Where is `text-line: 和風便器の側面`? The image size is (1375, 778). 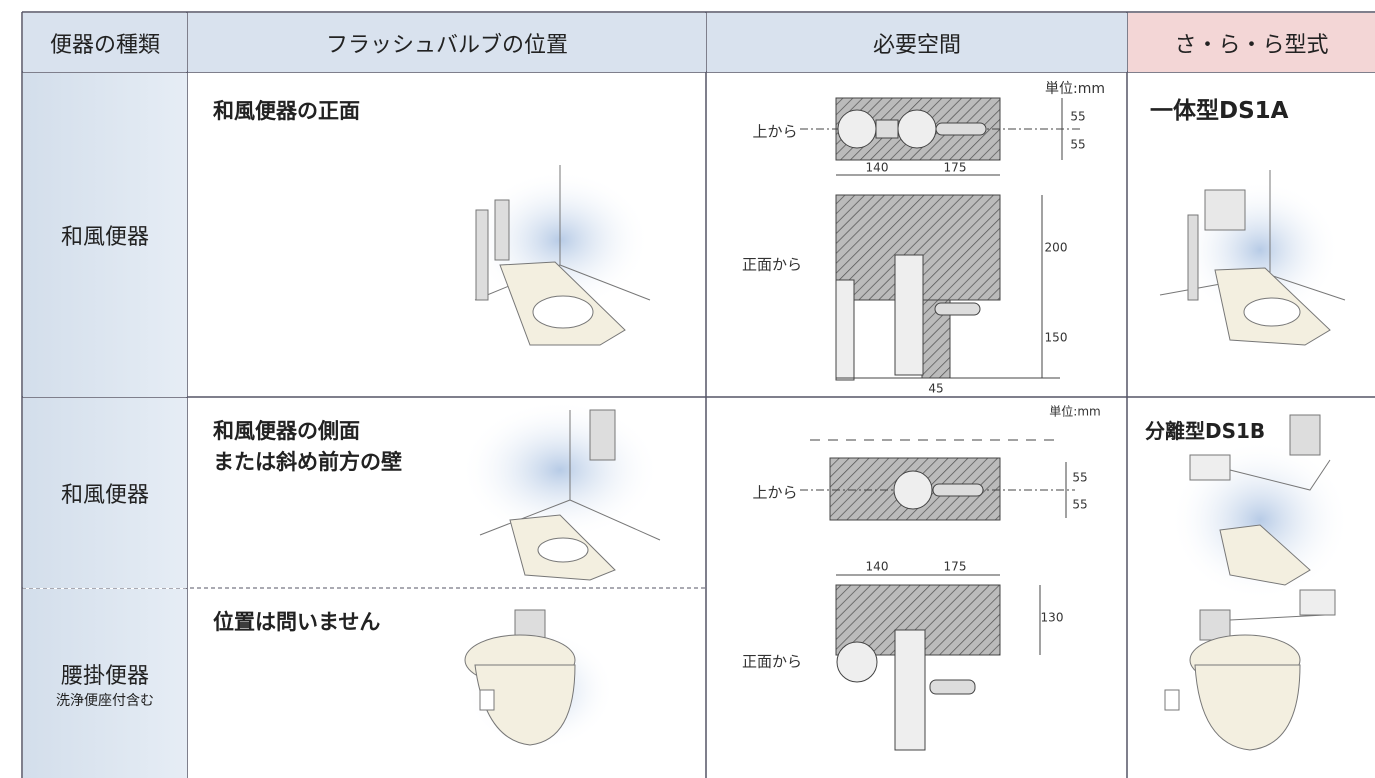
text-line: 和風便器の側面 is located at coordinates (286, 431).